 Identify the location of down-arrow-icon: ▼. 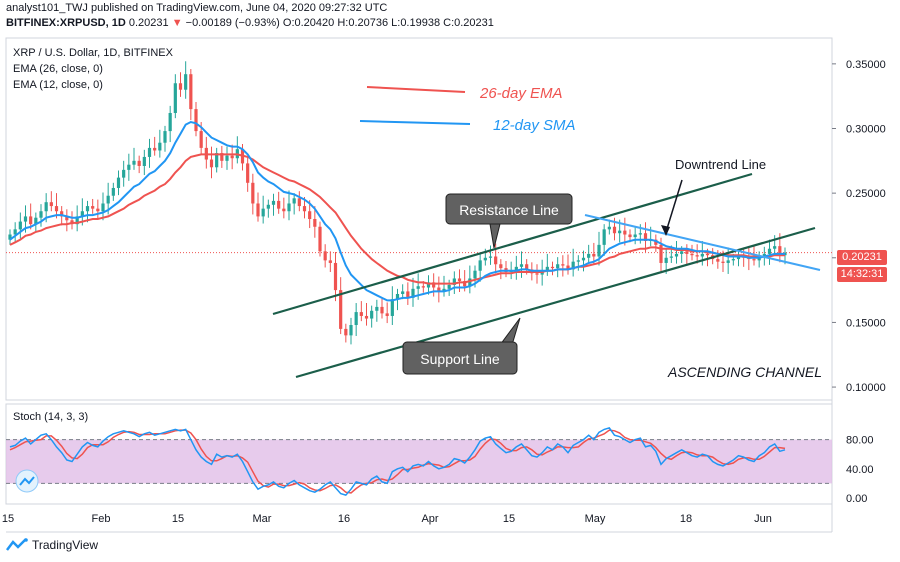
(177, 23).